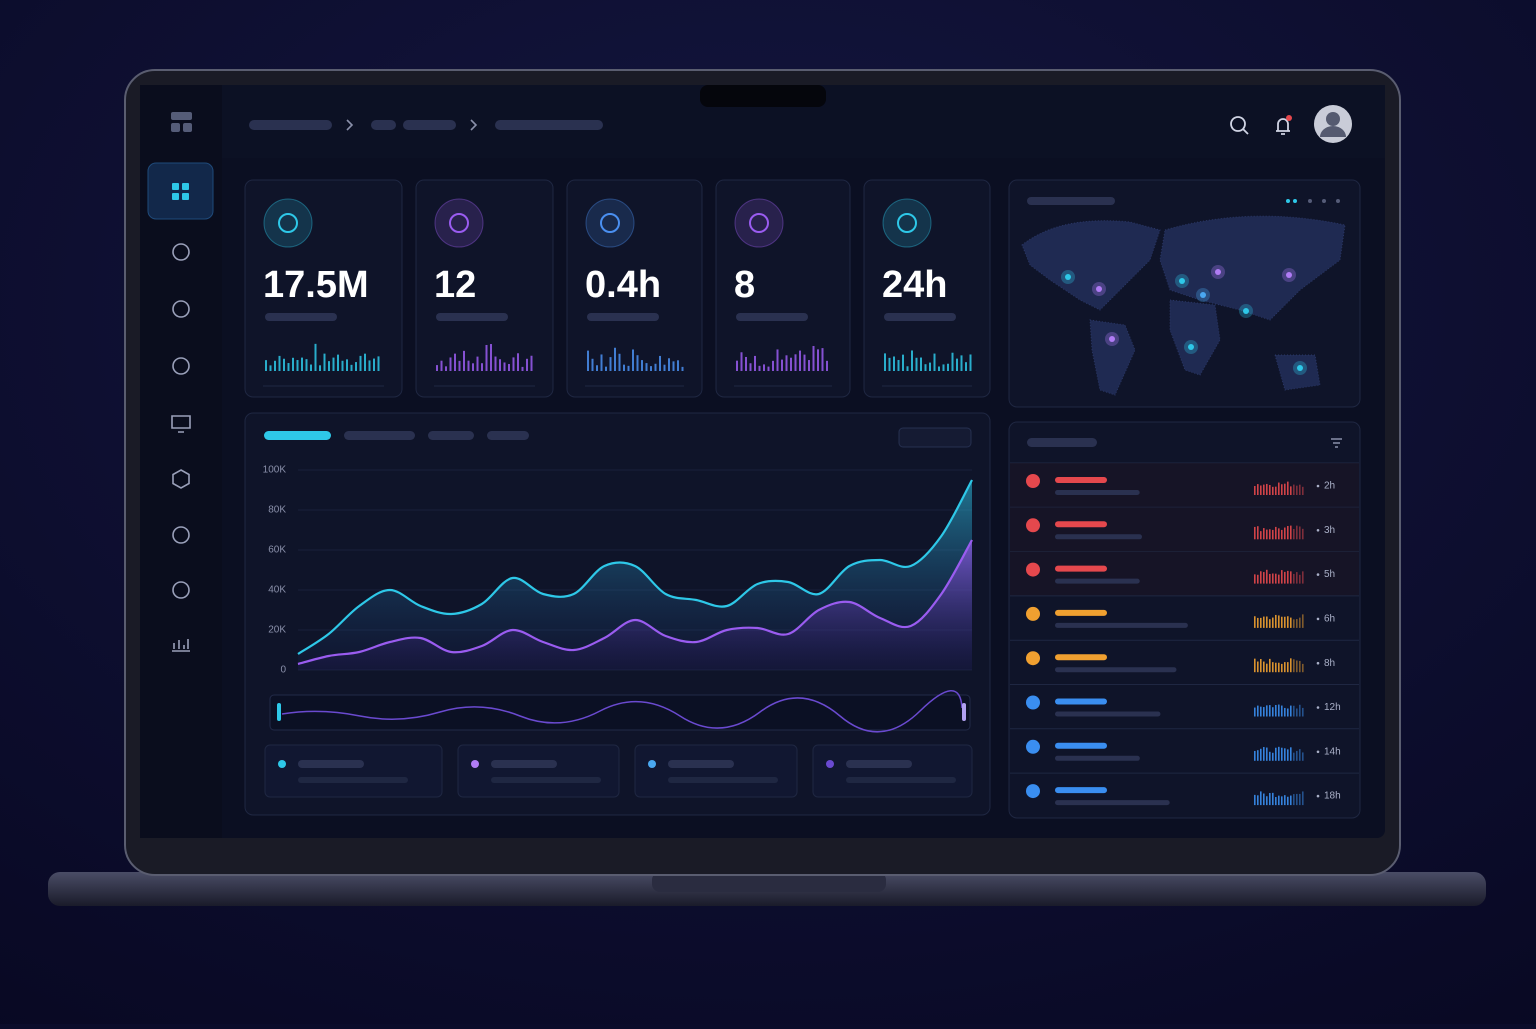 This screenshot has width=1536, height=1029. Describe the element at coordinates (935, 437) in the screenshot. I see `range-dropdown` at that location.